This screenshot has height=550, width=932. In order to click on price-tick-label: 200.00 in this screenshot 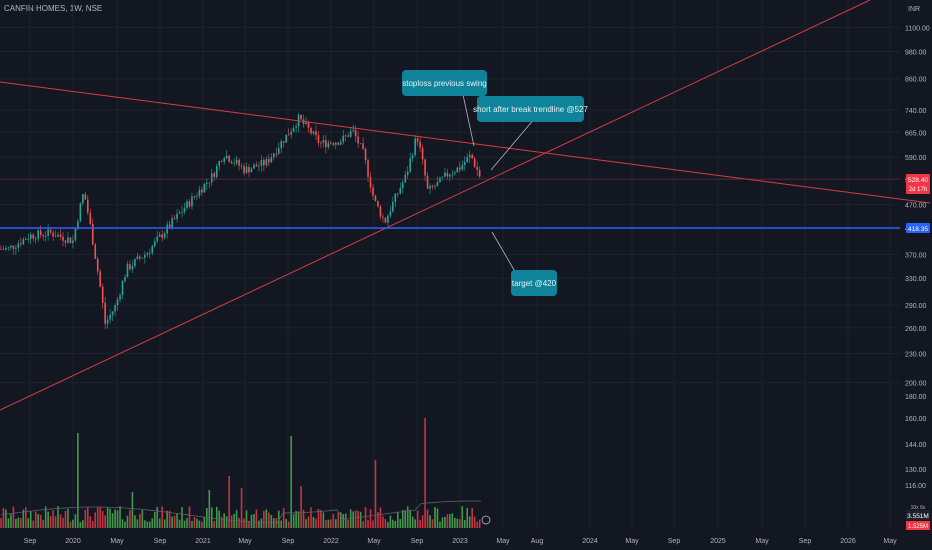, I will do `click(916, 384)`.